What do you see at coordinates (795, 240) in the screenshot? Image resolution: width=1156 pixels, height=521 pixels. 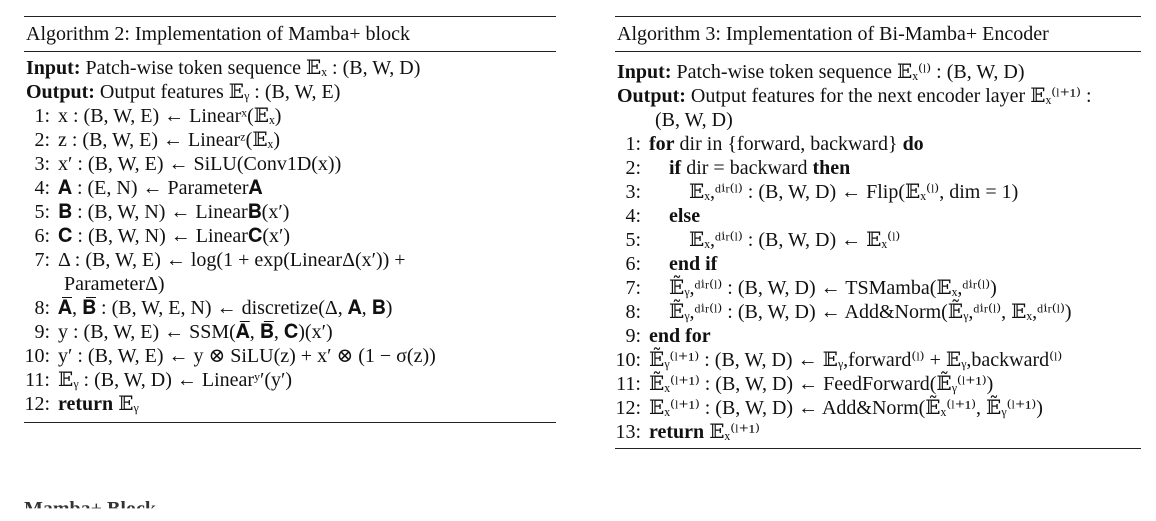 I see `step-text: 𝔼ₓ,ᵈⁱʳ⁽ˡ⁾ : (B, W, D) ← 𝔼ₓ⁽ˡ⁾` at bounding box center [795, 240].